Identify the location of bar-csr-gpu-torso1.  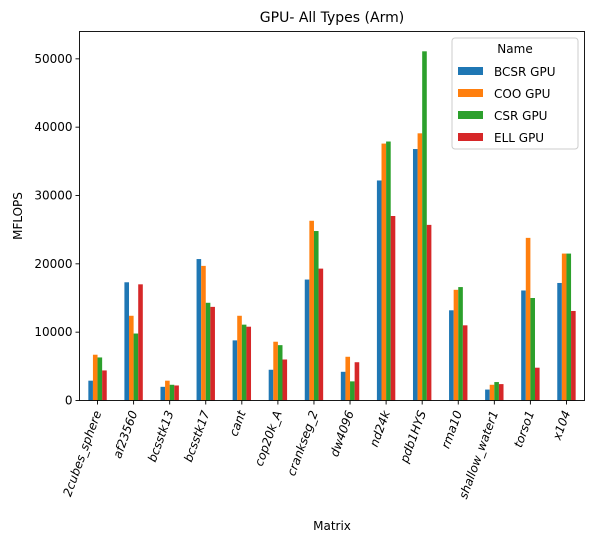
(532, 349).